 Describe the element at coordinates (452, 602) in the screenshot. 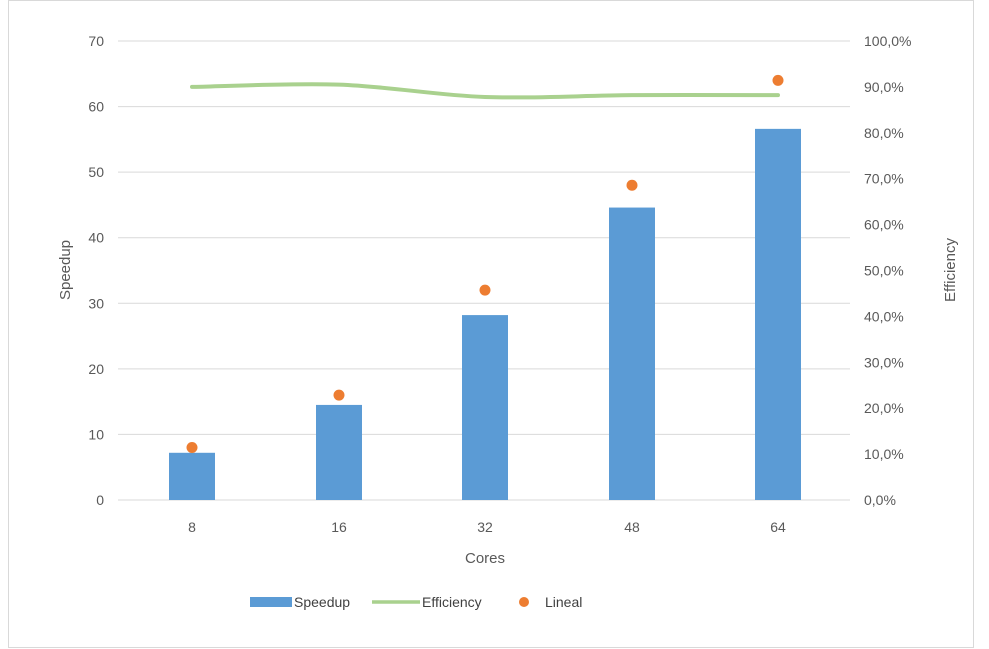

I see `legend-label-efficiency: Efficiency` at that location.